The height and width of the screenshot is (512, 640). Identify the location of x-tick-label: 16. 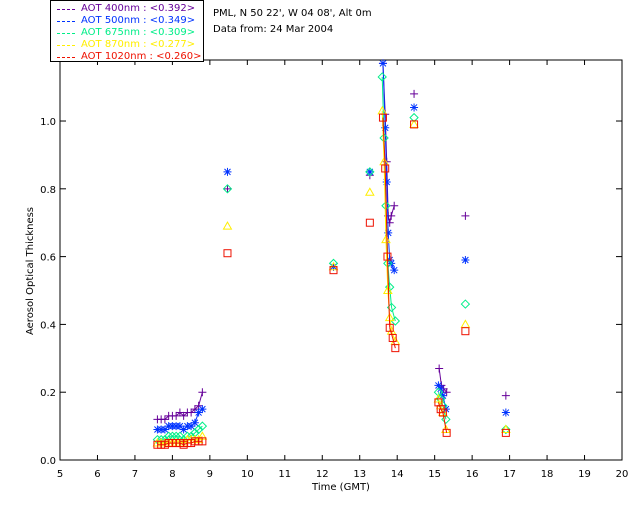
(472, 474).